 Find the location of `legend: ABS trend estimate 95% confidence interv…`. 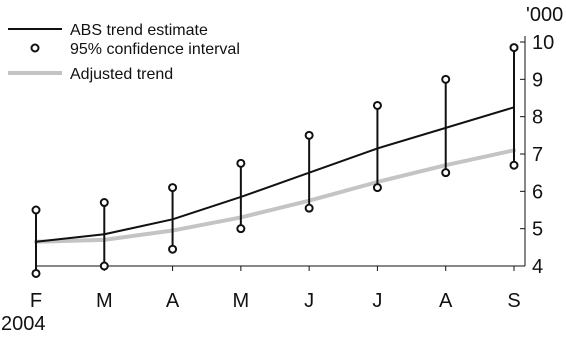

legend: ABS trend estimate 95% confidence interv… is located at coordinates (124, 52).